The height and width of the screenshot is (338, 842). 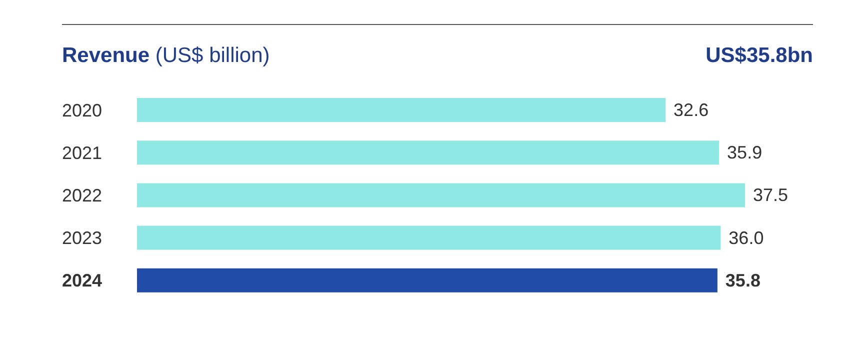 What do you see at coordinates (82, 110) in the screenshot?
I see `y-tick-label: 2020` at bounding box center [82, 110].